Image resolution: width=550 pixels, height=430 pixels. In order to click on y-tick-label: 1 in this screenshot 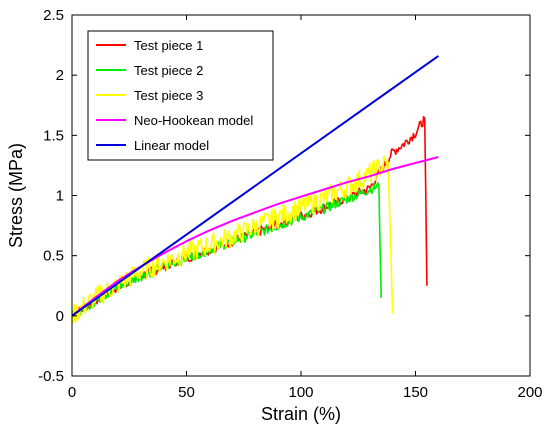, I will do `click(60, 196)`.